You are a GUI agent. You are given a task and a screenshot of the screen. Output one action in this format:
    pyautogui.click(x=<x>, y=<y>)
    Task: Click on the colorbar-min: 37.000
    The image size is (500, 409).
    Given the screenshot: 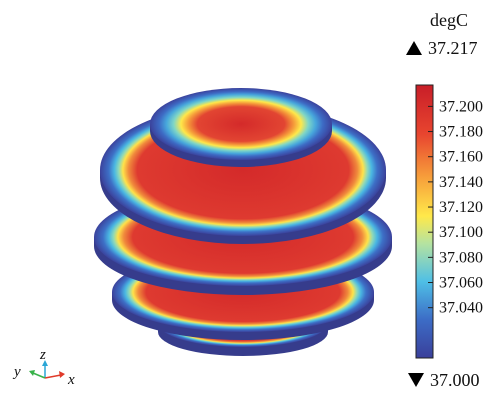 What is the action you would take?
    pyautogui.click(x=444, y=380)
    